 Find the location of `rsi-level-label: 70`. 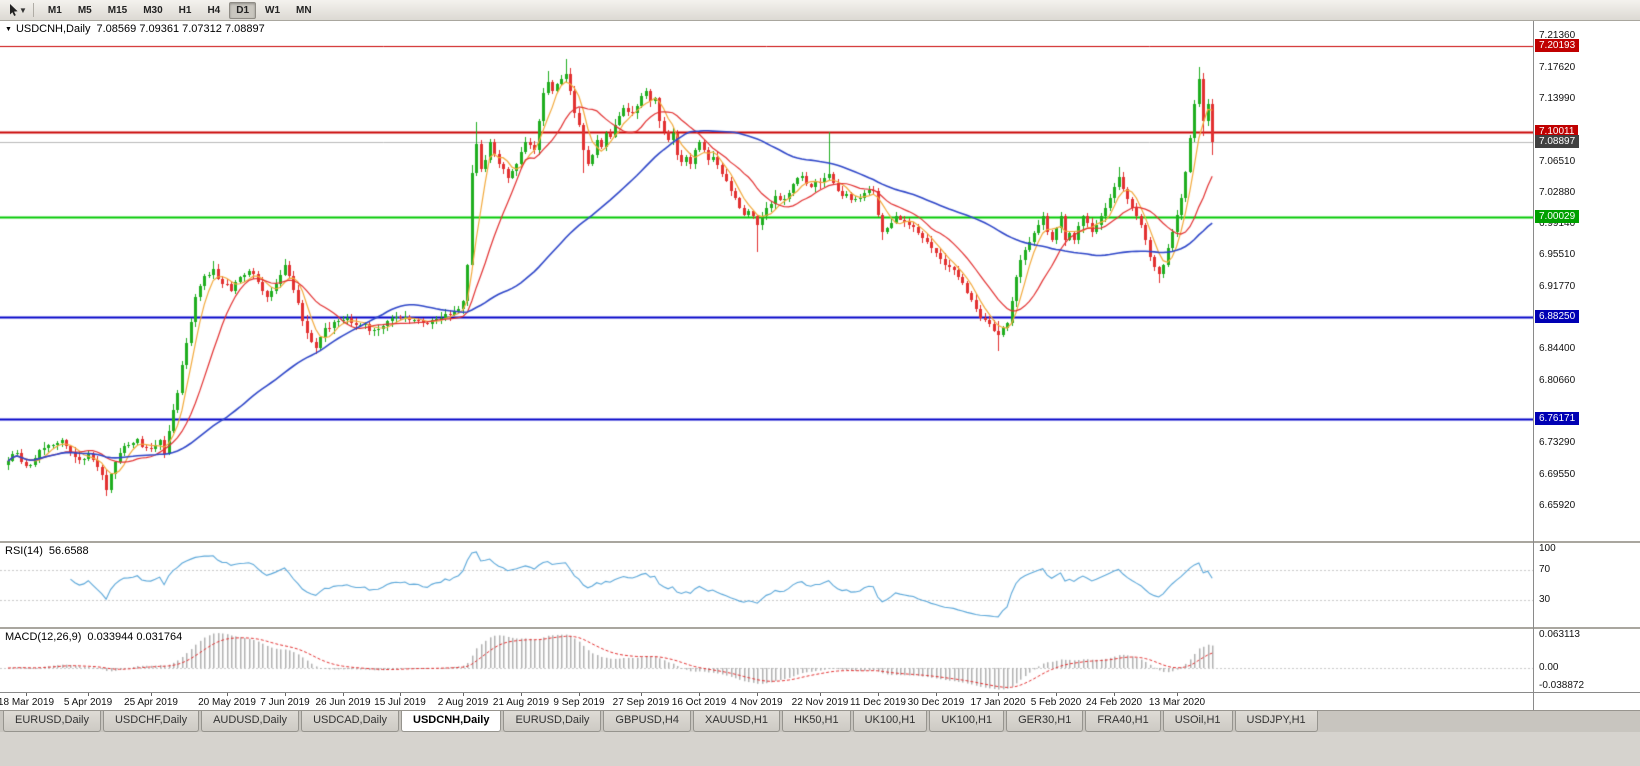

rsi-level-label: 70 is located at coordinates (1545, 569).